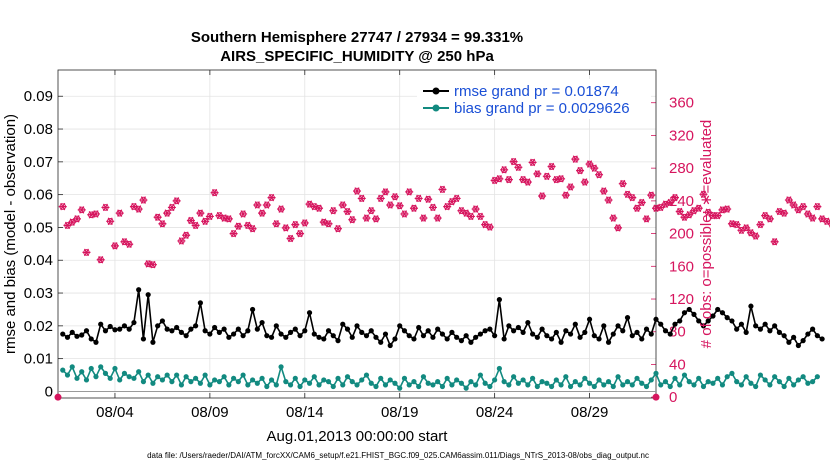  I want to click on y-tick-label: 0.02, so click(38, 326).